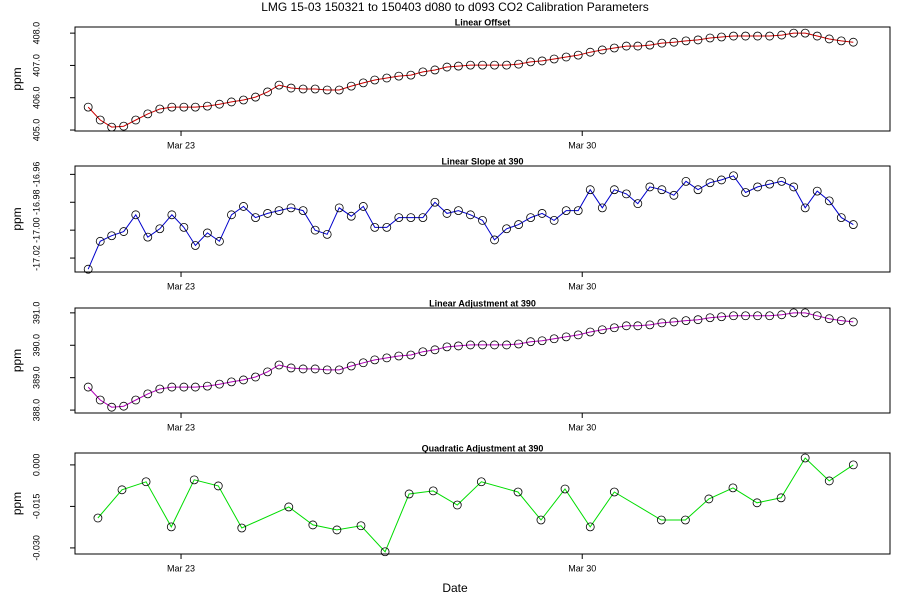 This screenshot has width=900, height=600. Describe the element at coordinates (36, 130) in the screenshot. I see `y-tick-label: 405.0` at that location.